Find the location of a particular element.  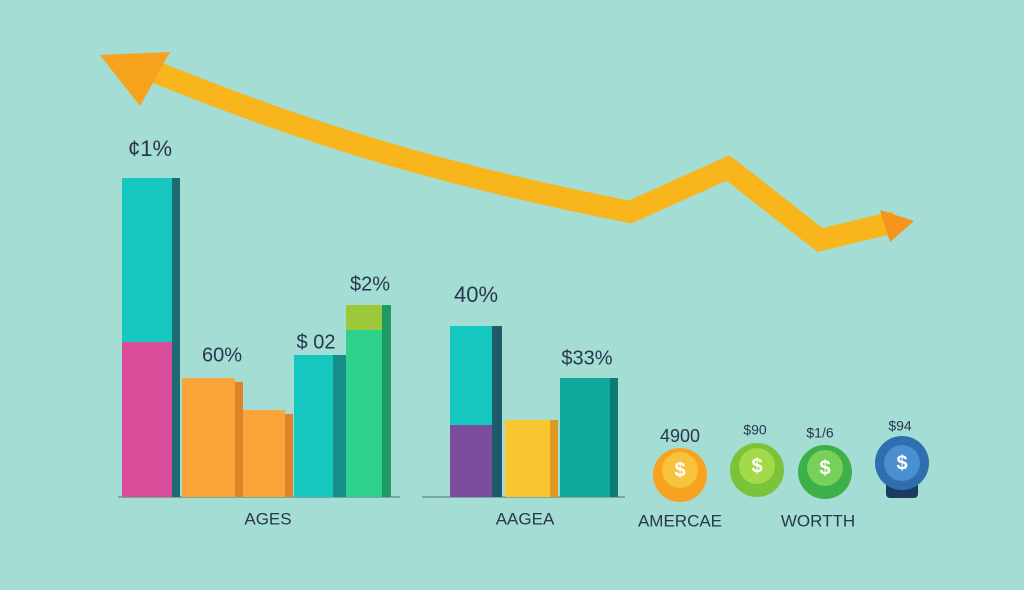

coins is located at coordinates (791, 469).